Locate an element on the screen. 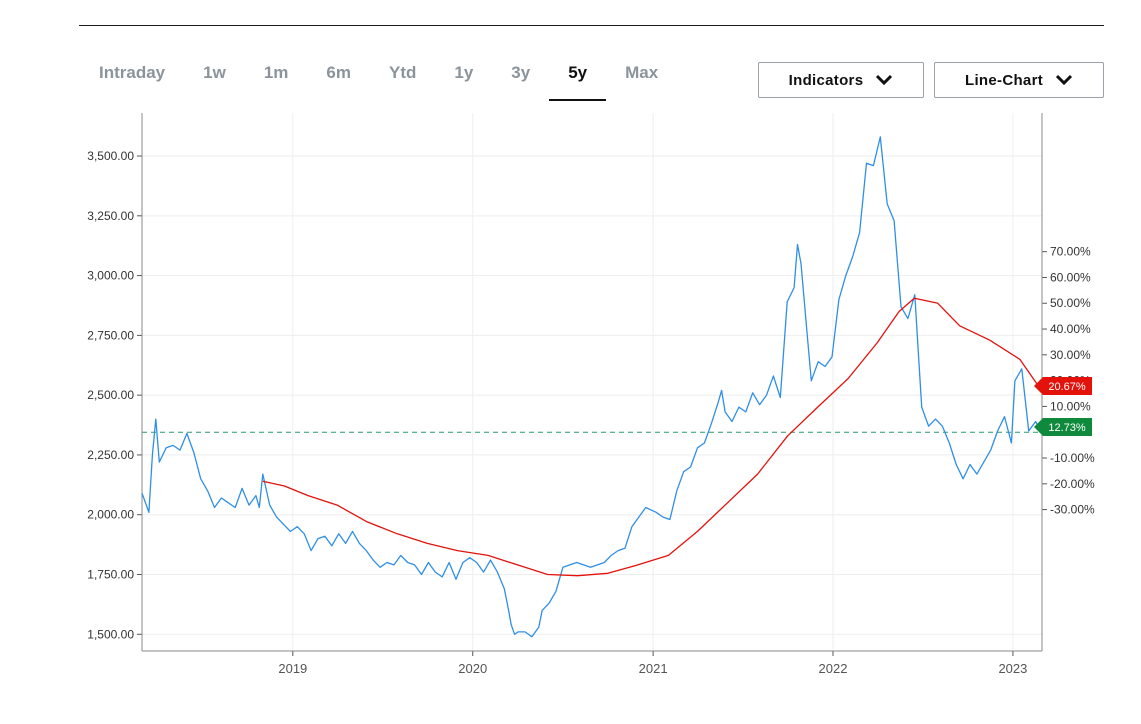 The image size is (1141, 724). right-tick-label: 60.00% is located at coordinates (1070, 277).